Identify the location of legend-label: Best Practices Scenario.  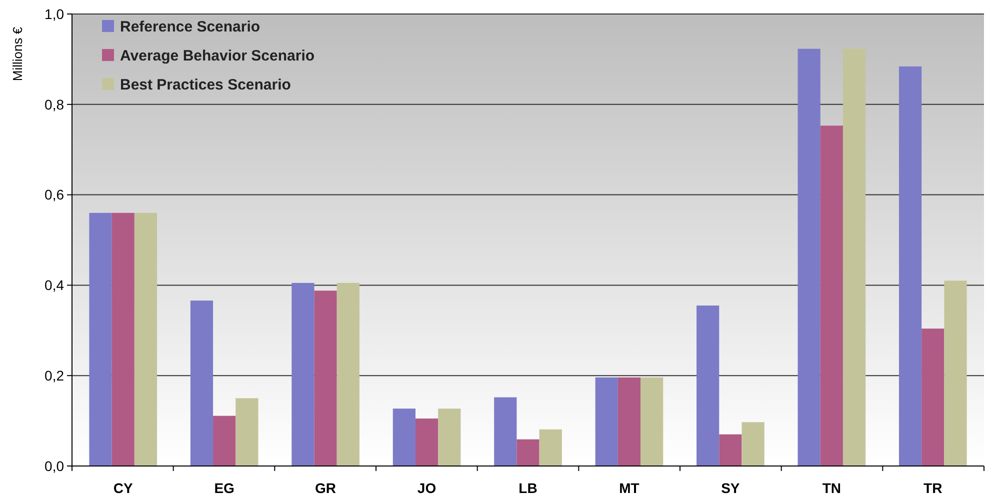
(205, 85).